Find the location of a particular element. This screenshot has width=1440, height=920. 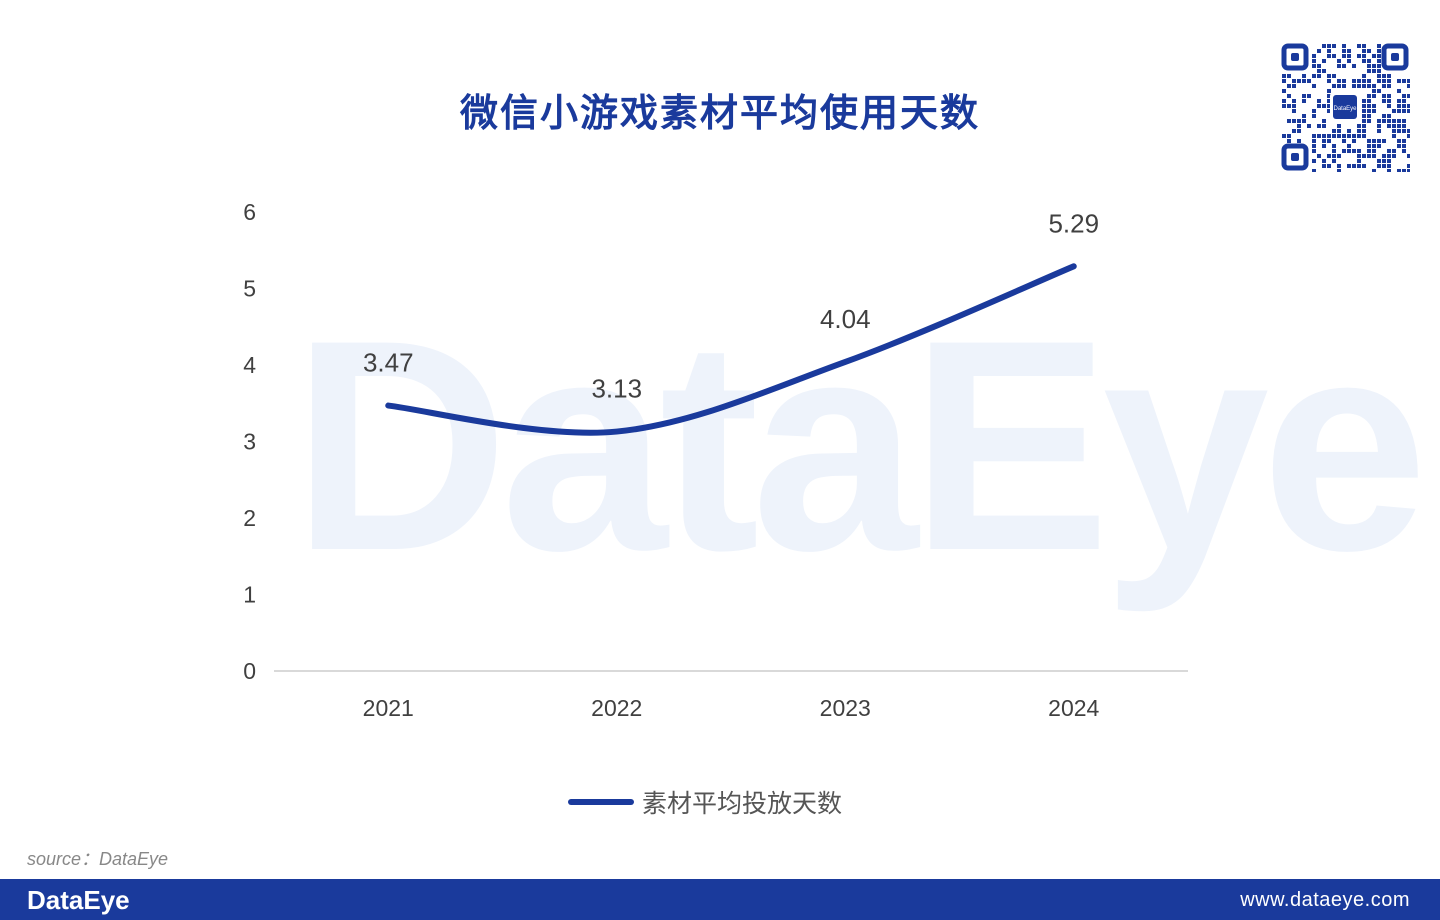

y-tick-label: 0 is located at coordinates (249, 671).